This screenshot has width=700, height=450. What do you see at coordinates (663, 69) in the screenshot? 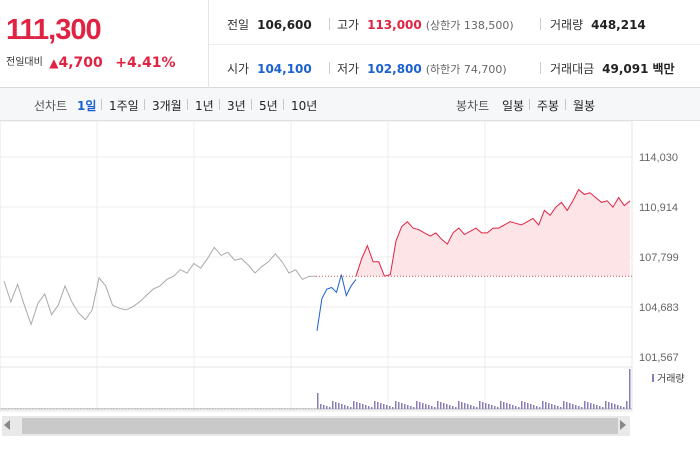
I see `trade-value-unit: 백만` at bounding box center [663, 69].